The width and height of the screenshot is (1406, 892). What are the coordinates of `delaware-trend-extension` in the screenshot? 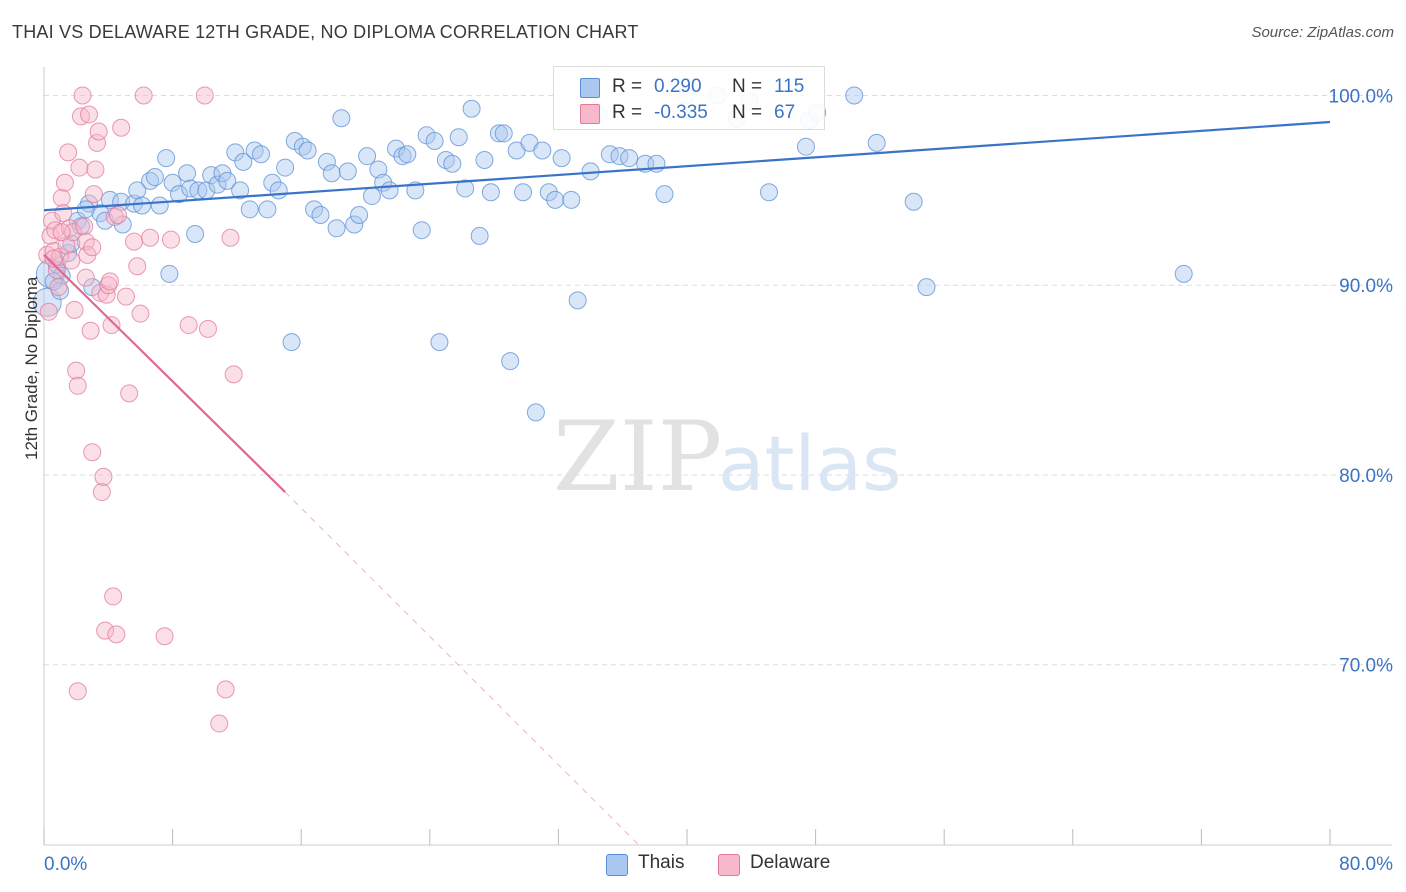 It's located at (462, 668).